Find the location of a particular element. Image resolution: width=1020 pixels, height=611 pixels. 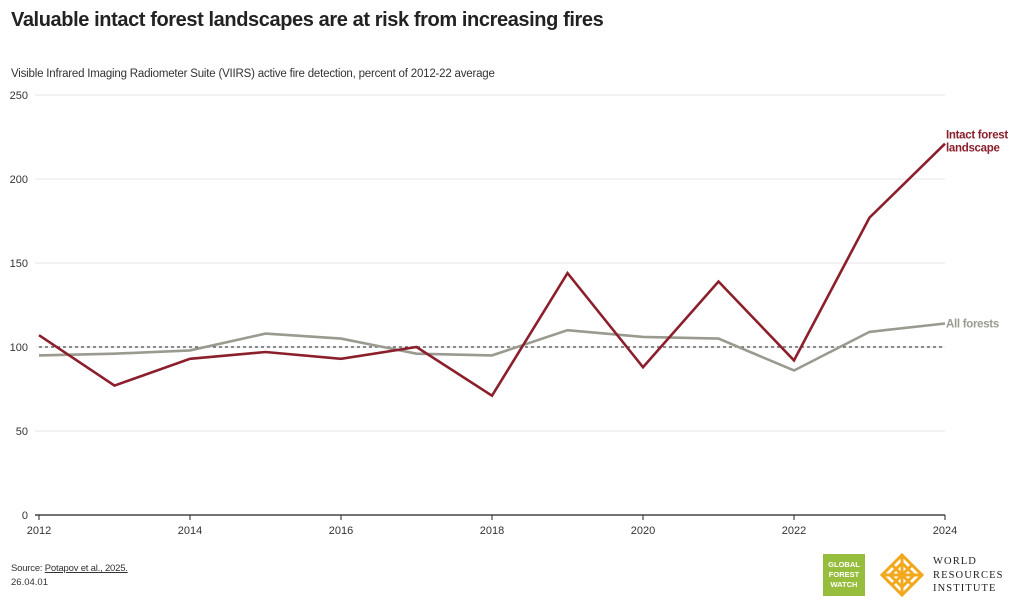

global-forest-watch-logo: GLOBAL FOREST WATCH is located at coordinates (844, 575).